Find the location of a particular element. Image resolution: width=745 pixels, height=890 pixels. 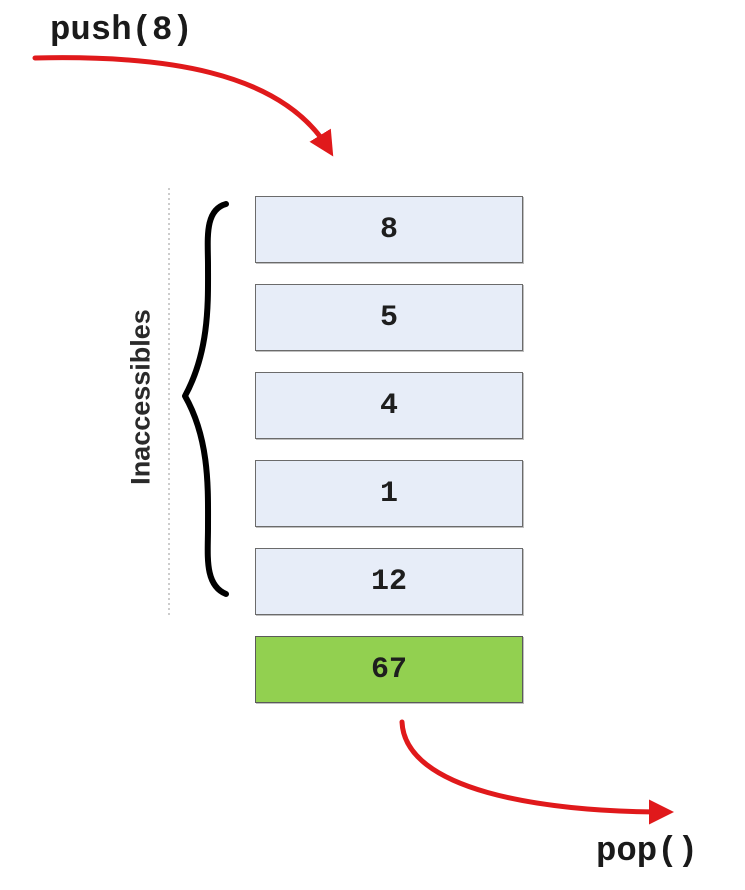

pop-operation-label: pop() is located at coordinates (647, 852).